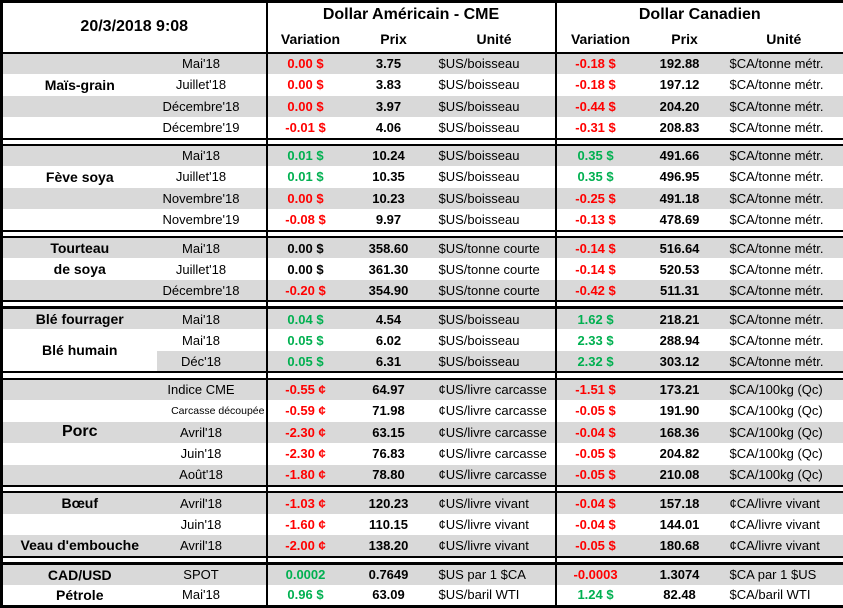  What do you see at coordinates (80, 248) in the screenshot?
I see `commodity-label: Tourteau` at bounding box center [80, 248].